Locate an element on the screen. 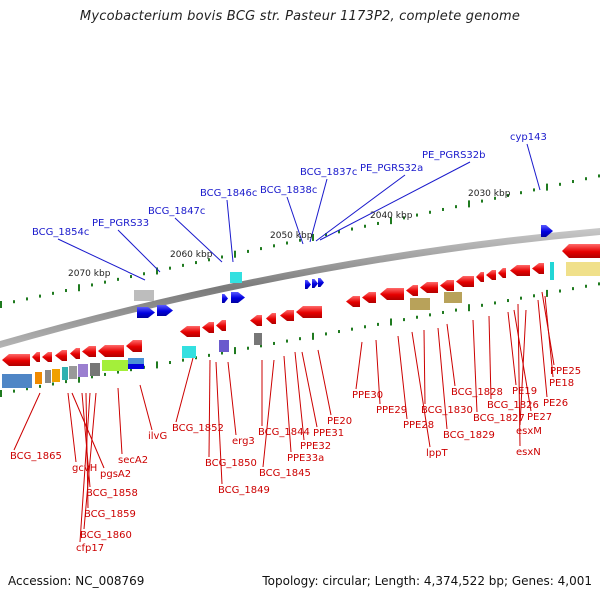 The image size is (600, 600). reverse-gene-label: BCG_1865 is located at coordinates (36, 456).